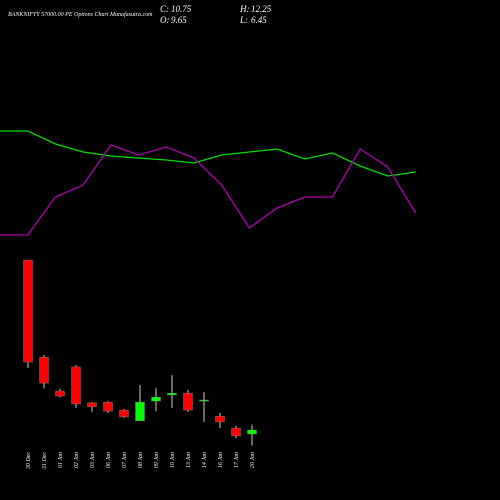 The image size is (500, 500). Describe the element at coordinates (141, 460) in the screenshot. I see `x-tick-label: 08 Jan` at that location.